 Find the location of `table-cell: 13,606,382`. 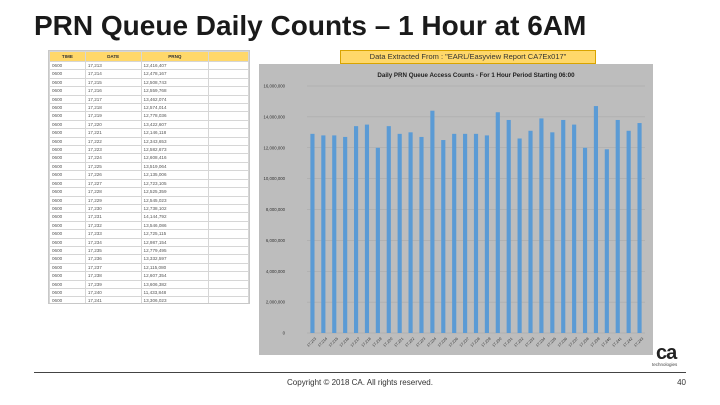

table-cell: 13,606,382 is located at coordinates (175, 284).